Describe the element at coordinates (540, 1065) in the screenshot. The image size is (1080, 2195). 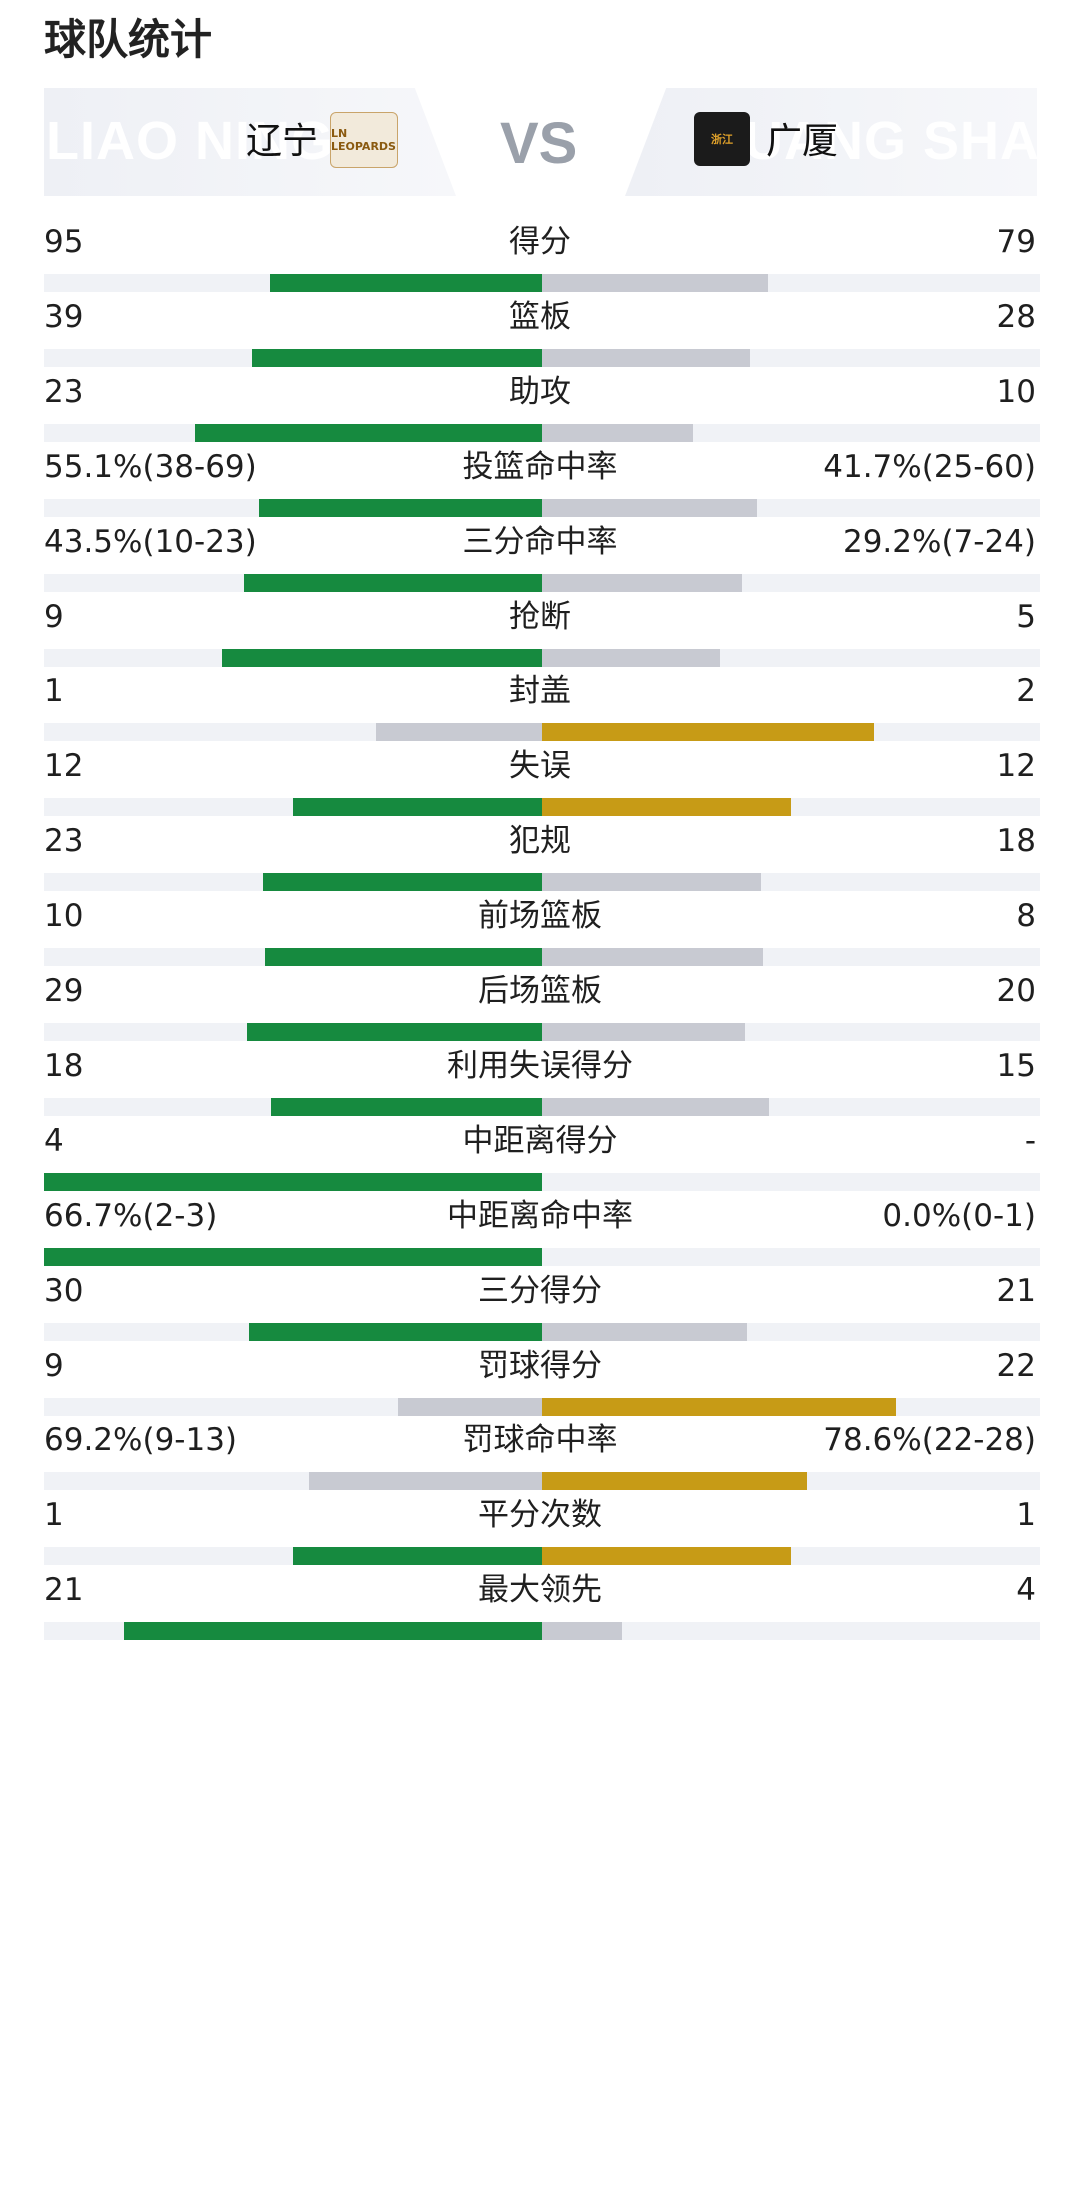
I see `stat-label: 利用失误得分` at that location.